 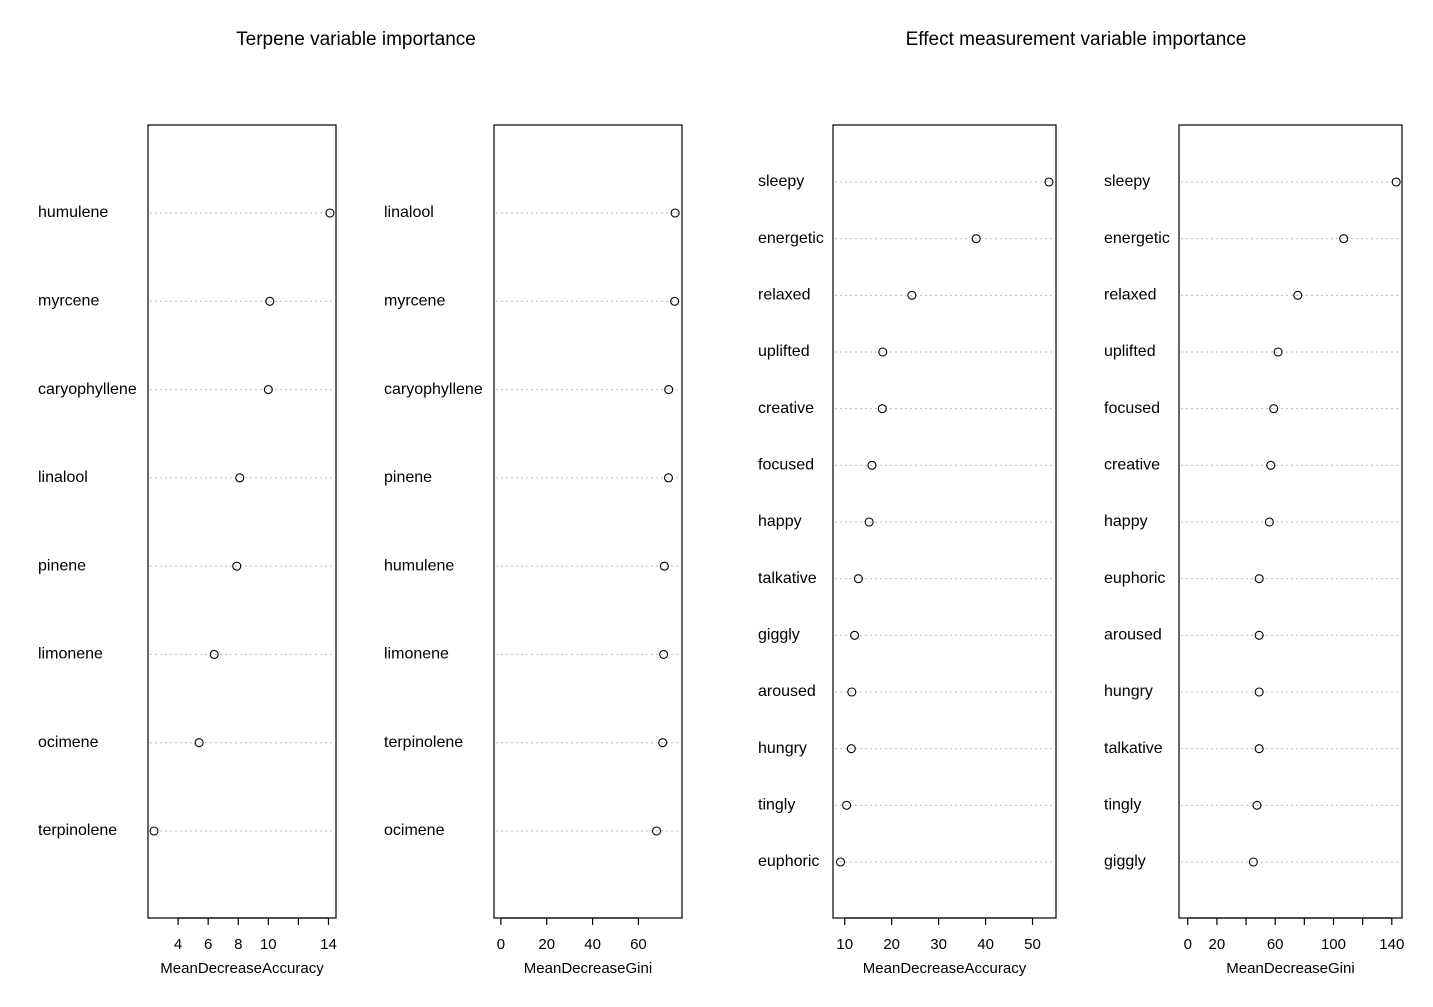 I want to click on x-tick-label: 4, so click(x=178, y=944).